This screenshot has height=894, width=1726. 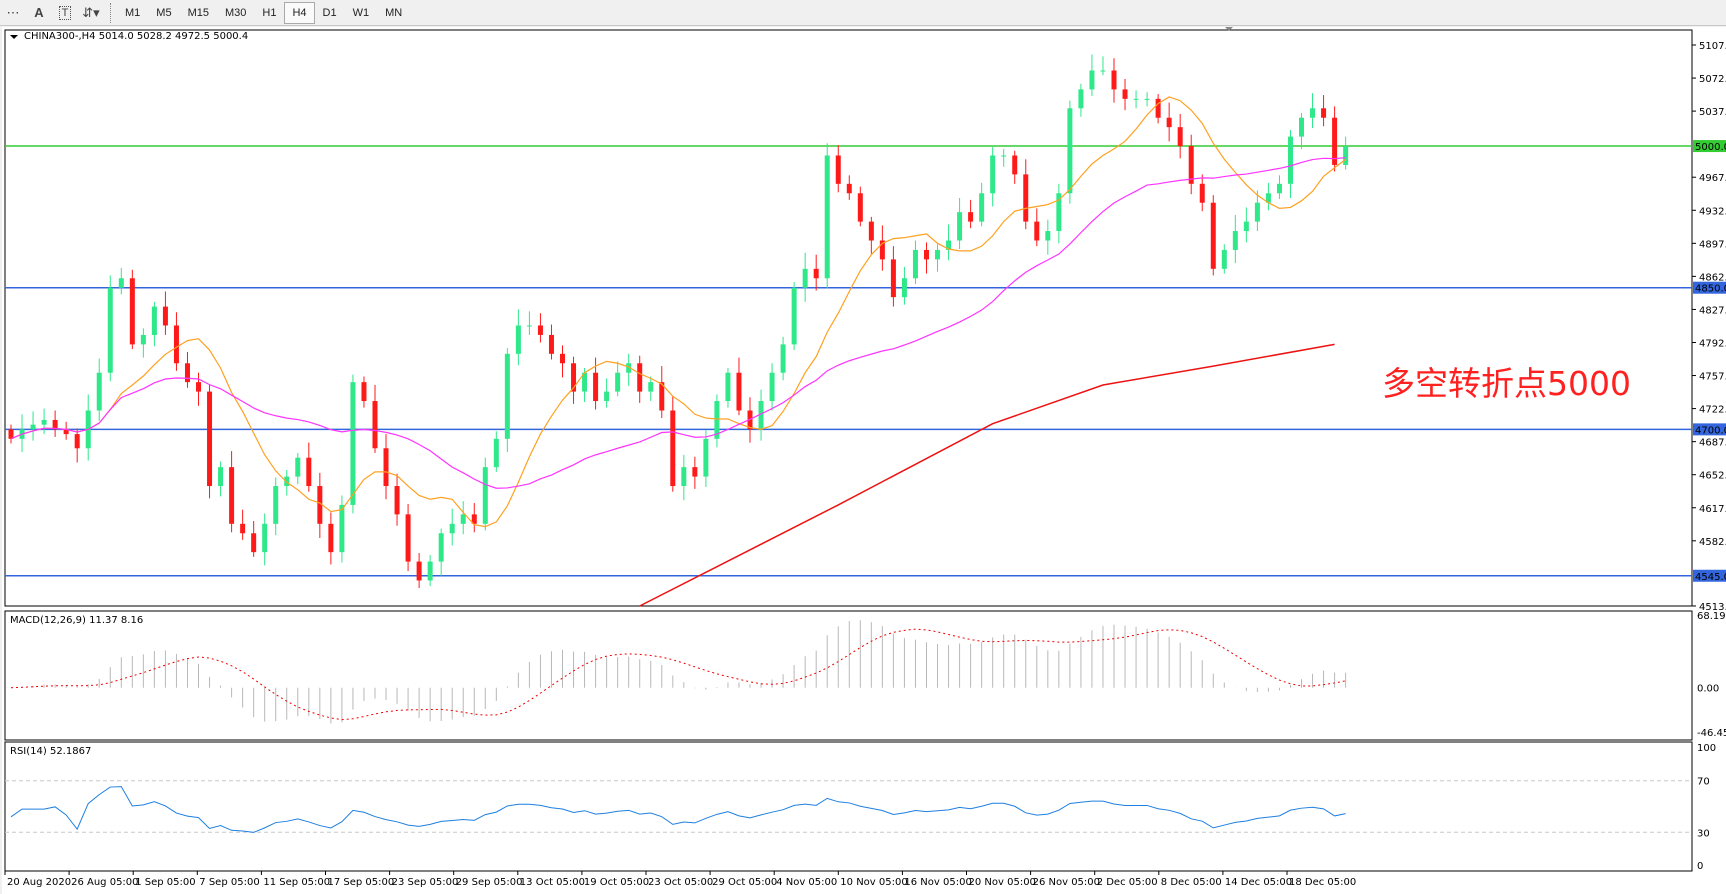 I want to click on rsi-tick-label: 30, so click(x=1703, y=833).